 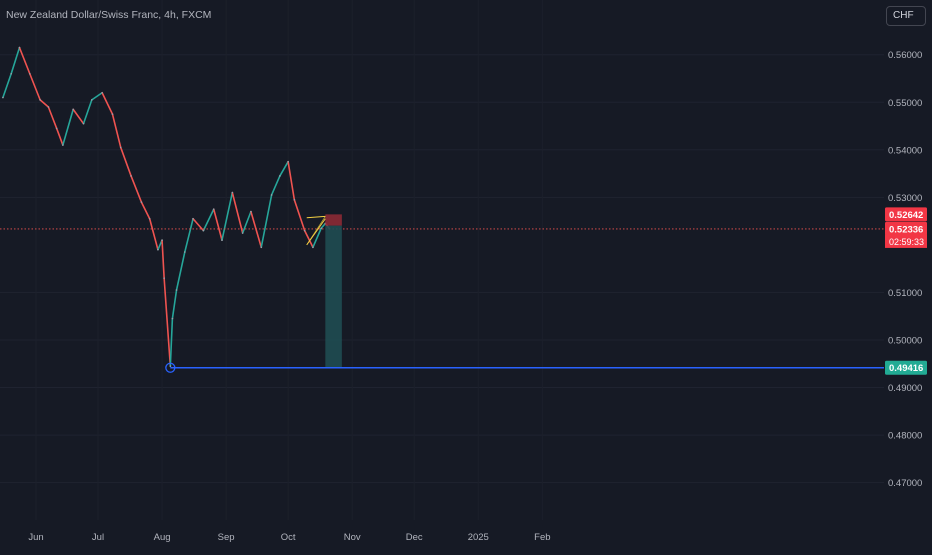 I want to click on y-tick-label: 0.48000, so click(x=905, y=436).